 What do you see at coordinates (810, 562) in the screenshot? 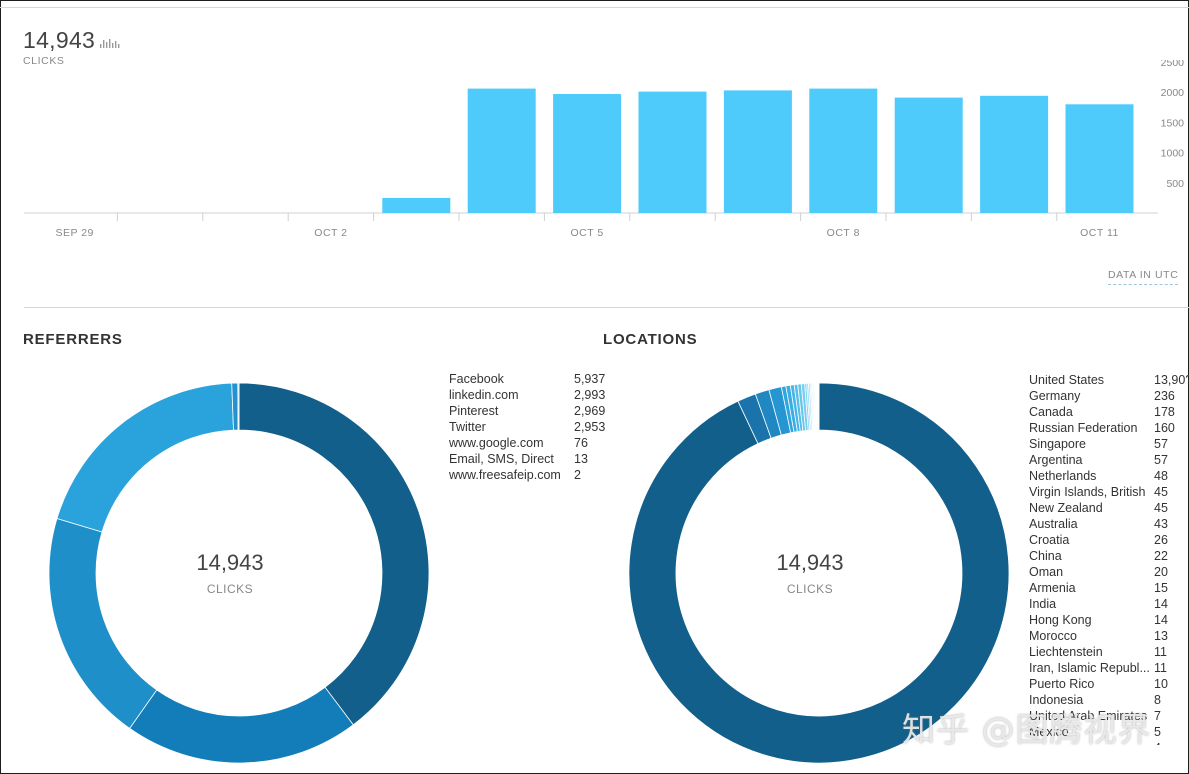
I see `locations-center-value: 14,943` at bounding box center [810, 562].